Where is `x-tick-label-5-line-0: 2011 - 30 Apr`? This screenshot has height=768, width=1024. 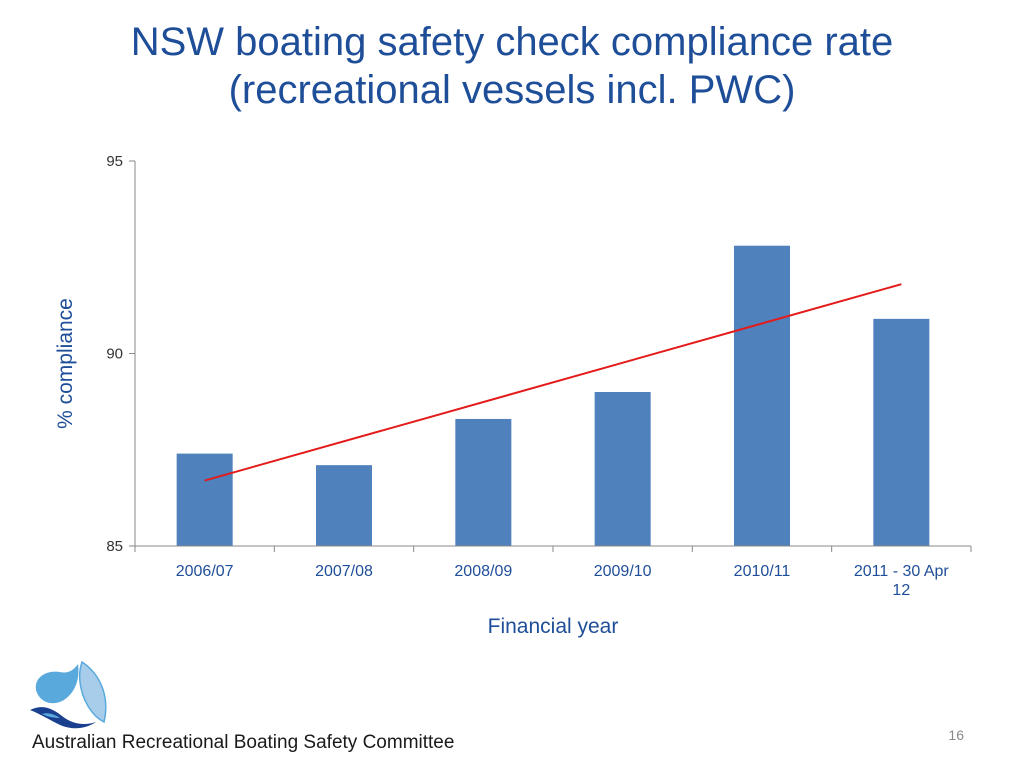
x-tick-label-5-line-0: 2011 - 30 Apr is located at coordinates (902, 571).